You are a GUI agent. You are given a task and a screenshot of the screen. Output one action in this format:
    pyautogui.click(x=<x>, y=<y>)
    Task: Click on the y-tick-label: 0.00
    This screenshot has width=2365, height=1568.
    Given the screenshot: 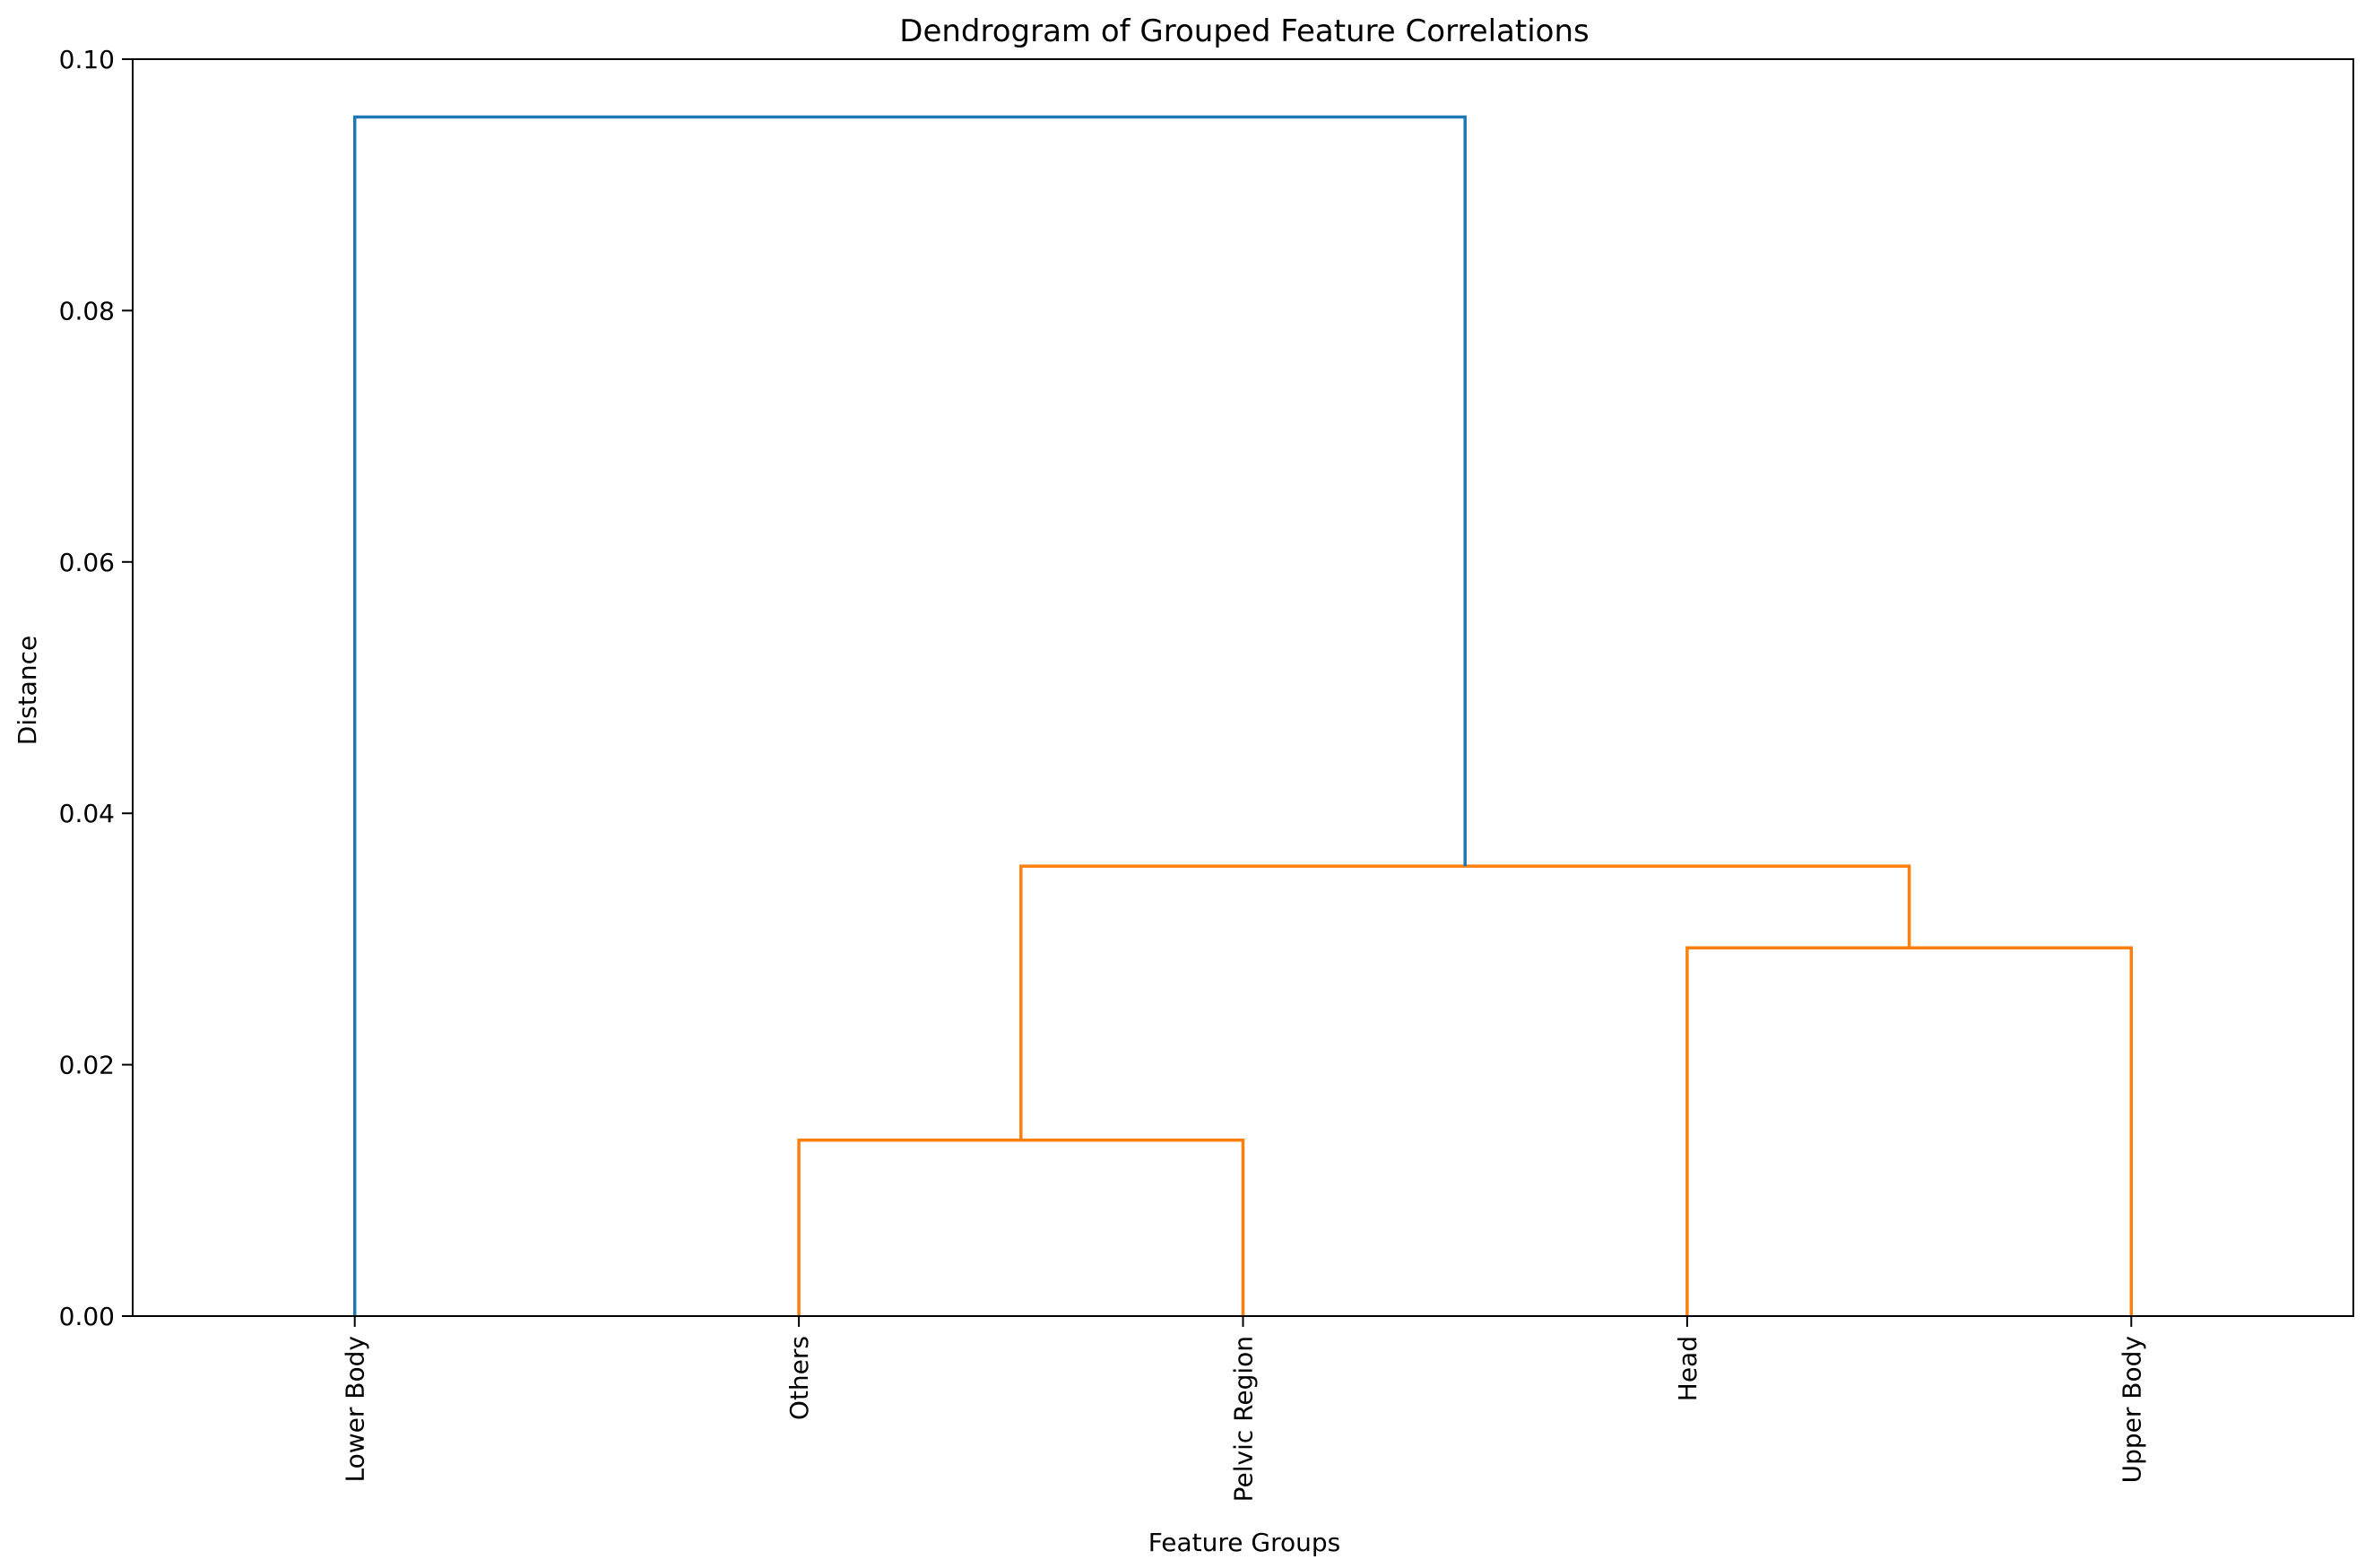 What is the action you would take?
    pyautogui.click(x=87, y=1316)
    